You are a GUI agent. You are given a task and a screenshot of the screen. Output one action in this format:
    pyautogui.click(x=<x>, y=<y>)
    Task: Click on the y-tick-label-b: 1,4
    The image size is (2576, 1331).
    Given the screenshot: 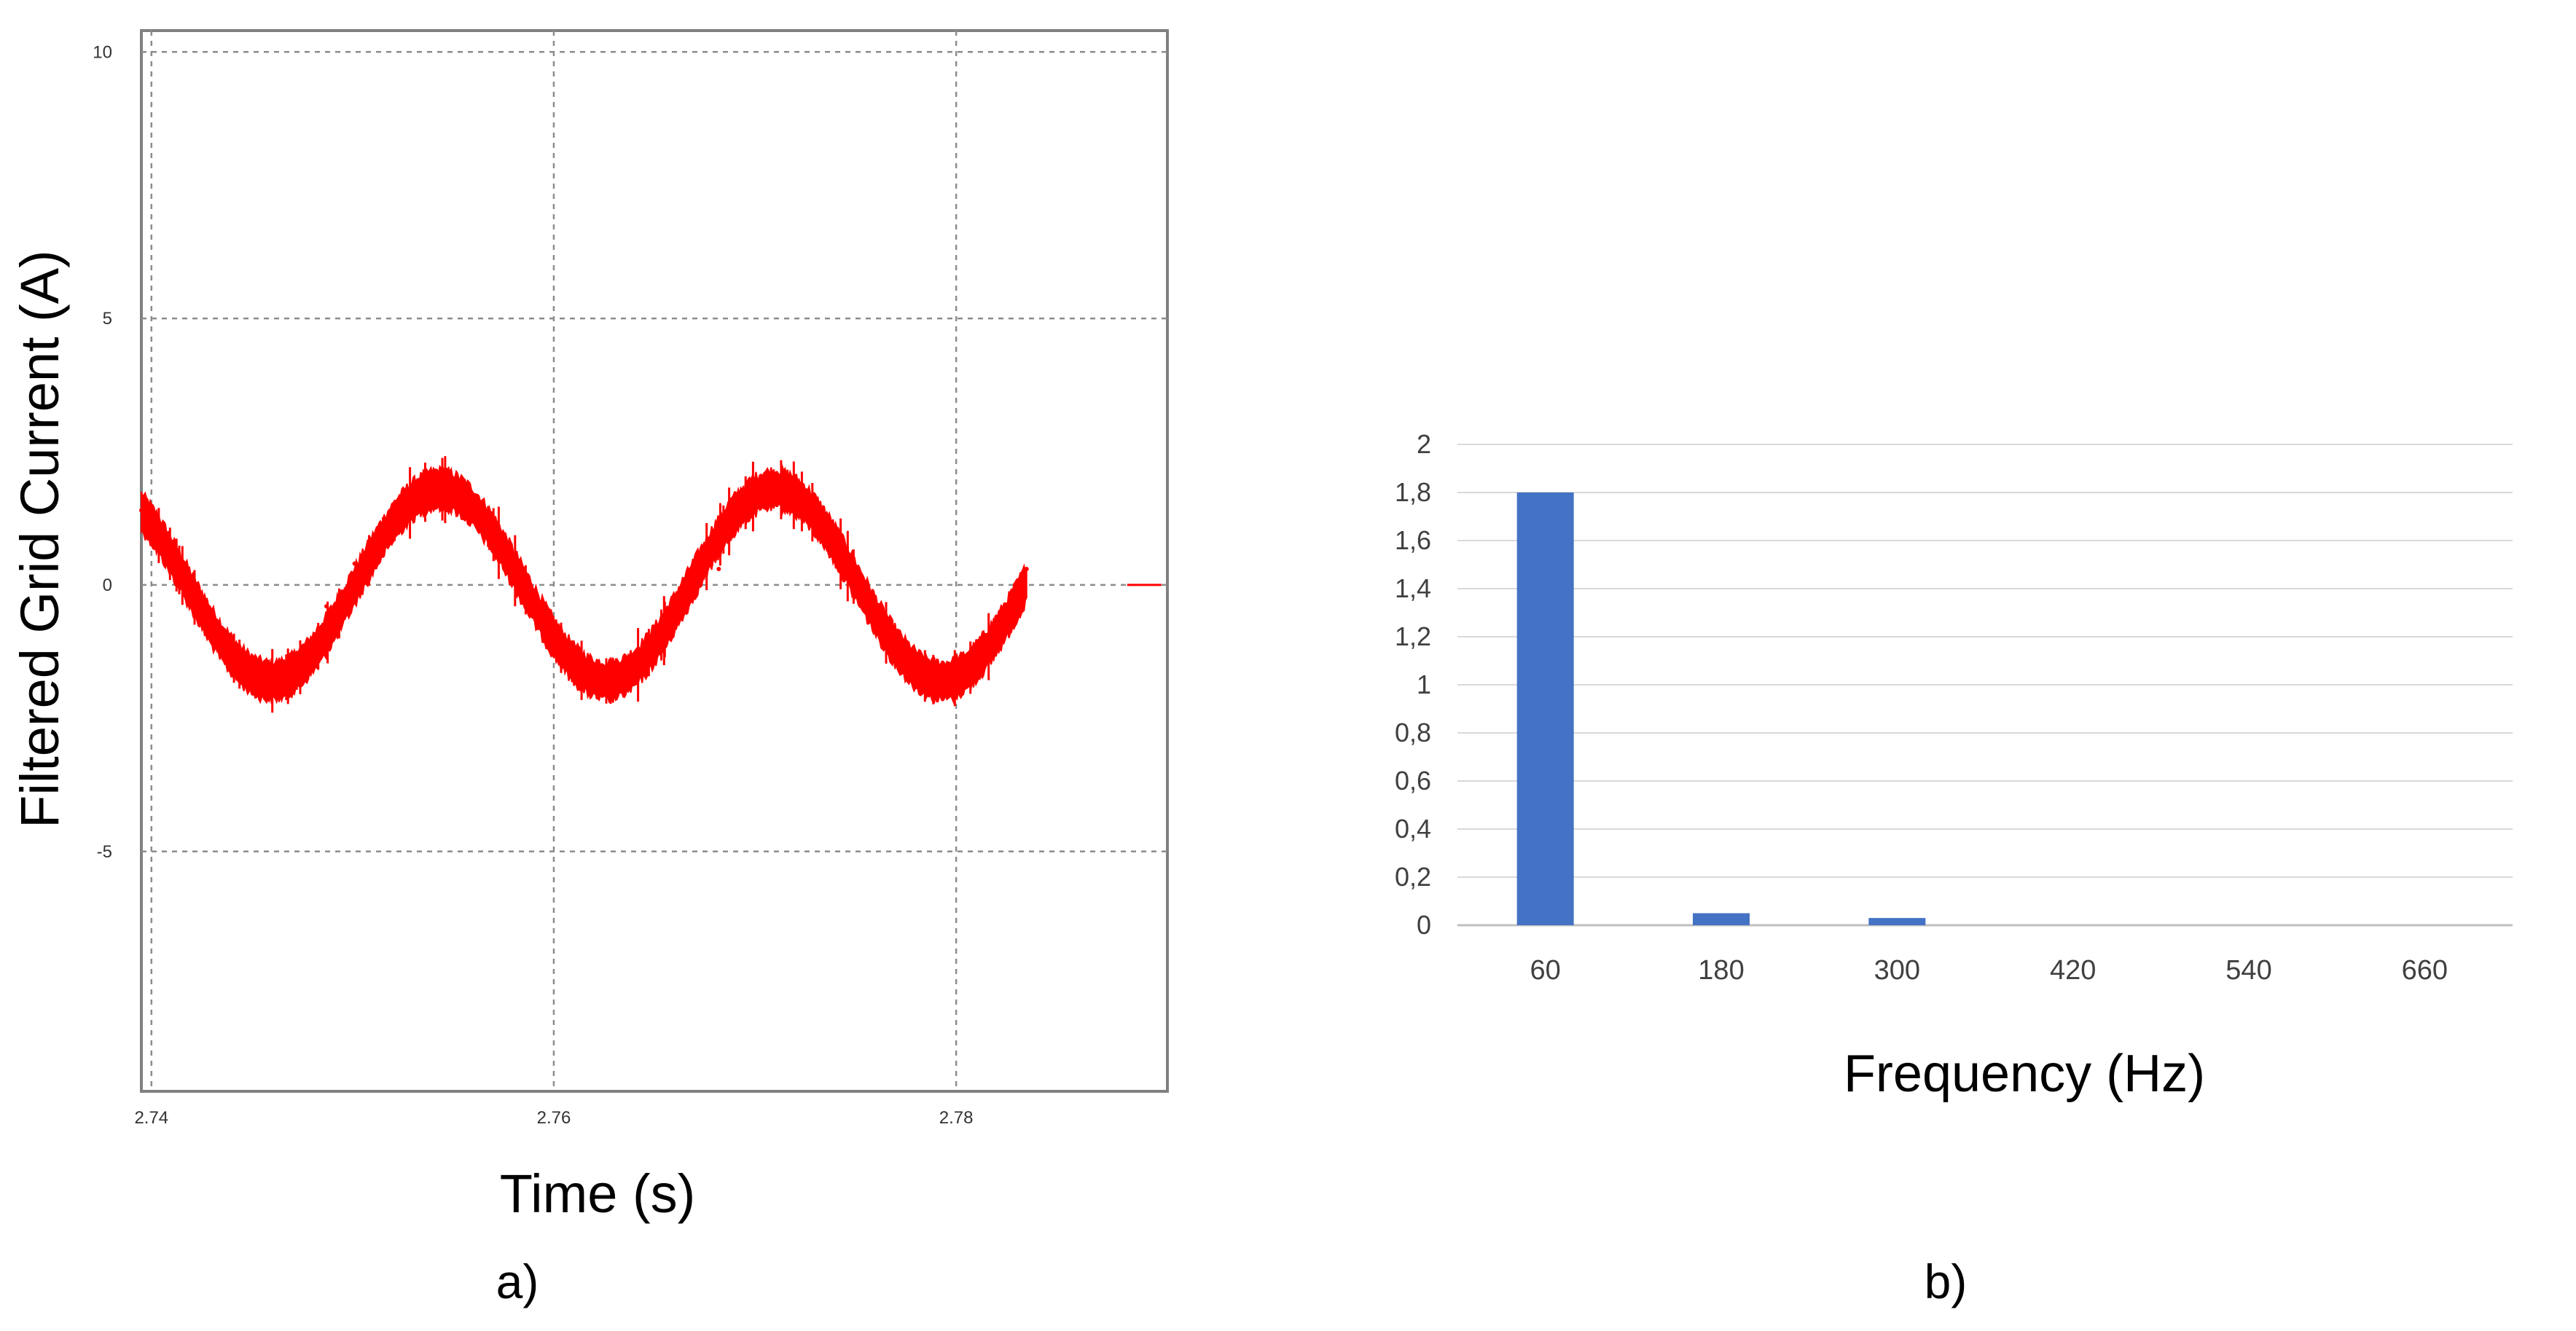 What is the action you would take?
    pyautogui.click(x=1413, y=588)
    